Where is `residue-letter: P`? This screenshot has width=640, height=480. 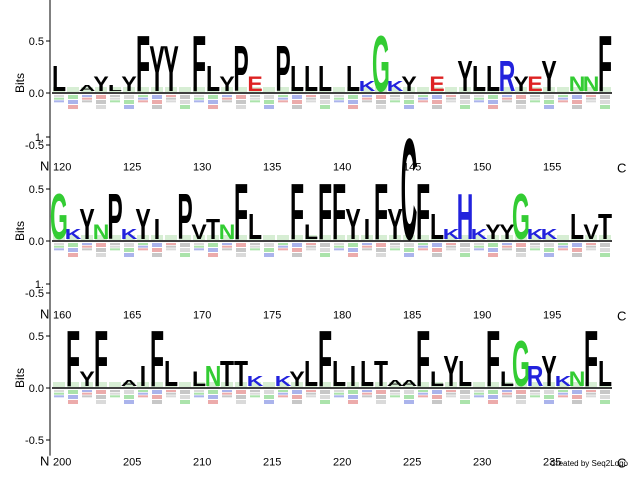
residue-letter: P is located at coordinates (184, 218).